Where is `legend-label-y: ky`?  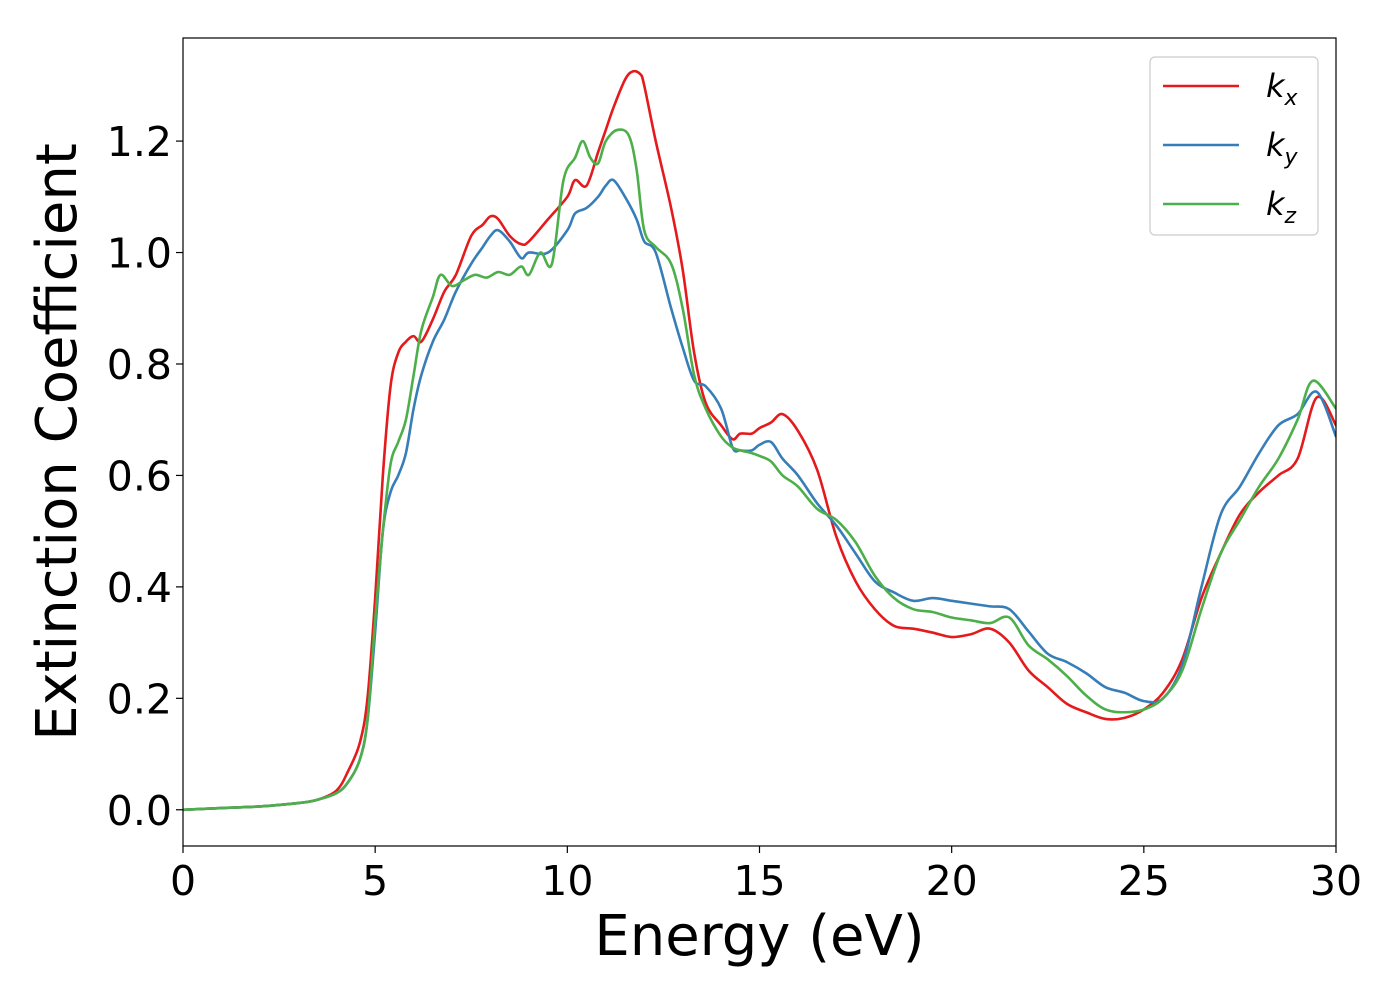
legend-label-y: ky is located at coordinates (1282, 148).